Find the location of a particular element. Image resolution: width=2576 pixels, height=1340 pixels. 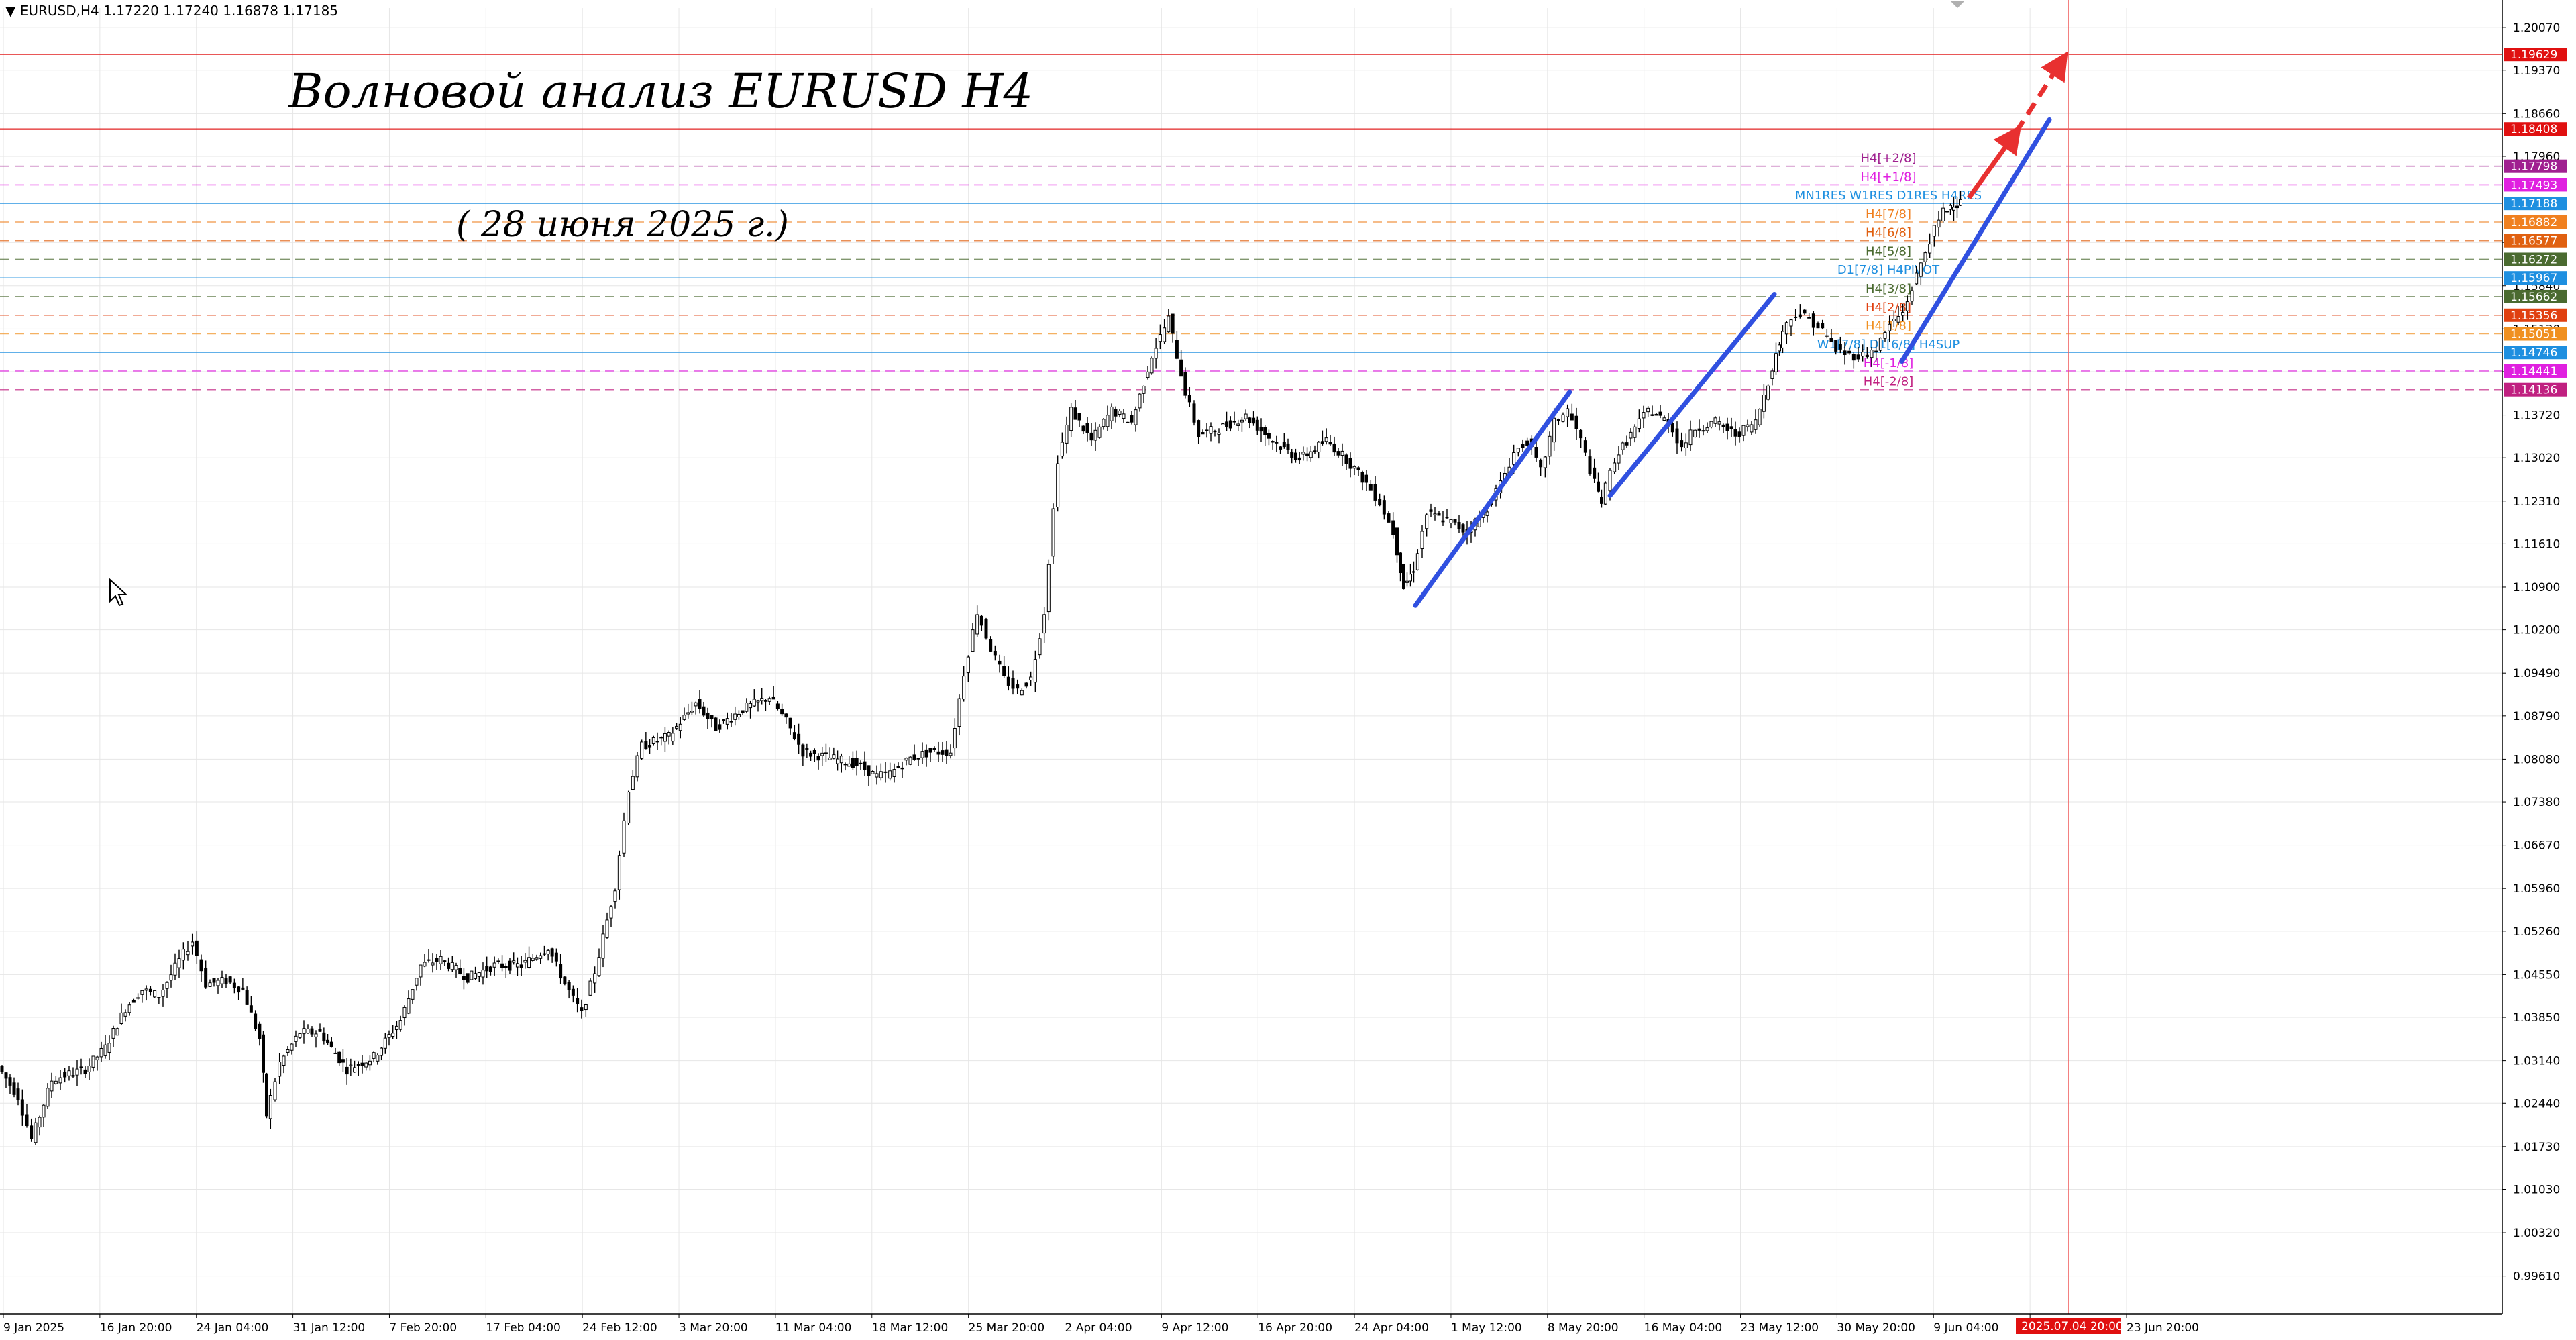

y-tick-label: 1.04550 is located at coordinates (2536, 975).